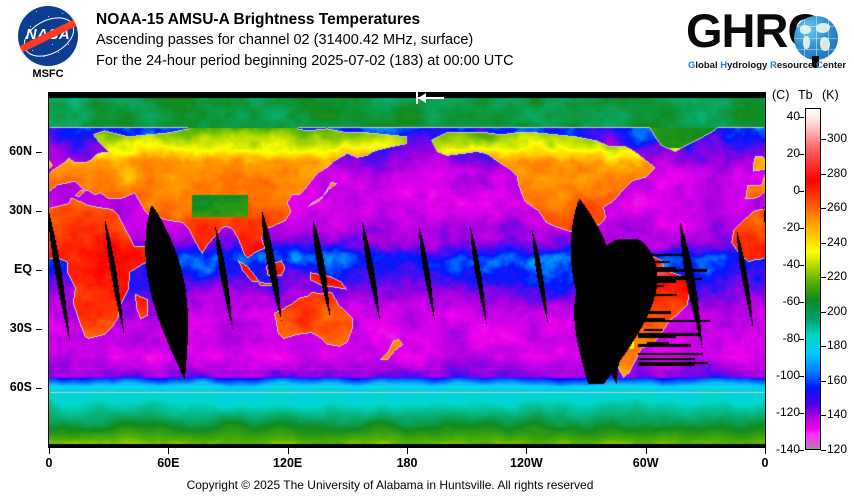 The width and height of the screenshot is (854, 502). What do you see at coordinates (837, 310) in the screenshot?
I see `colorbar-kelvin-tick-label: 200` at bounding box center [837, 310].